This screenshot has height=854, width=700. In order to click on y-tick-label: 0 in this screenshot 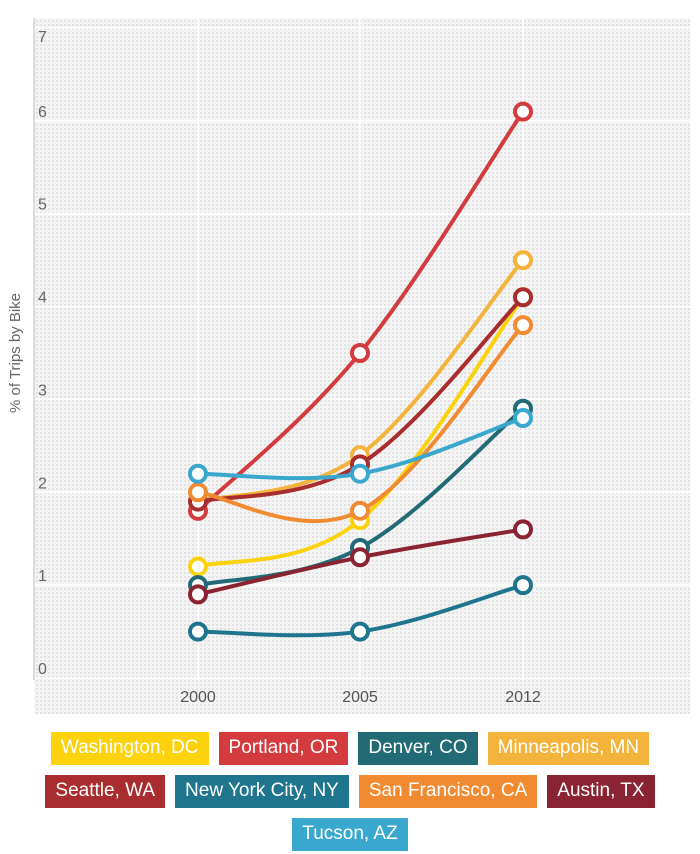, I will do `click(42, 669)`.